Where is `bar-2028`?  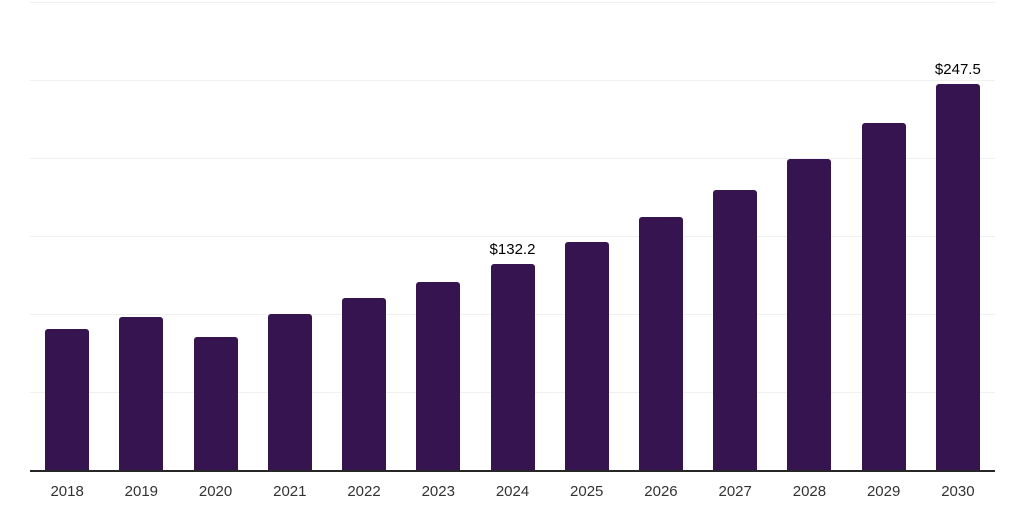 bar-2028 is located at coordinates (809, 314).